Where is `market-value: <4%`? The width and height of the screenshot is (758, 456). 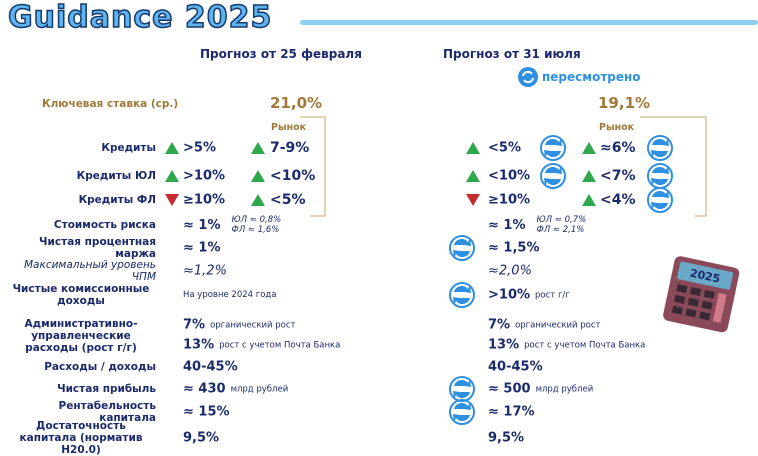 market-value: <4% is located at coordinates (618, 200).